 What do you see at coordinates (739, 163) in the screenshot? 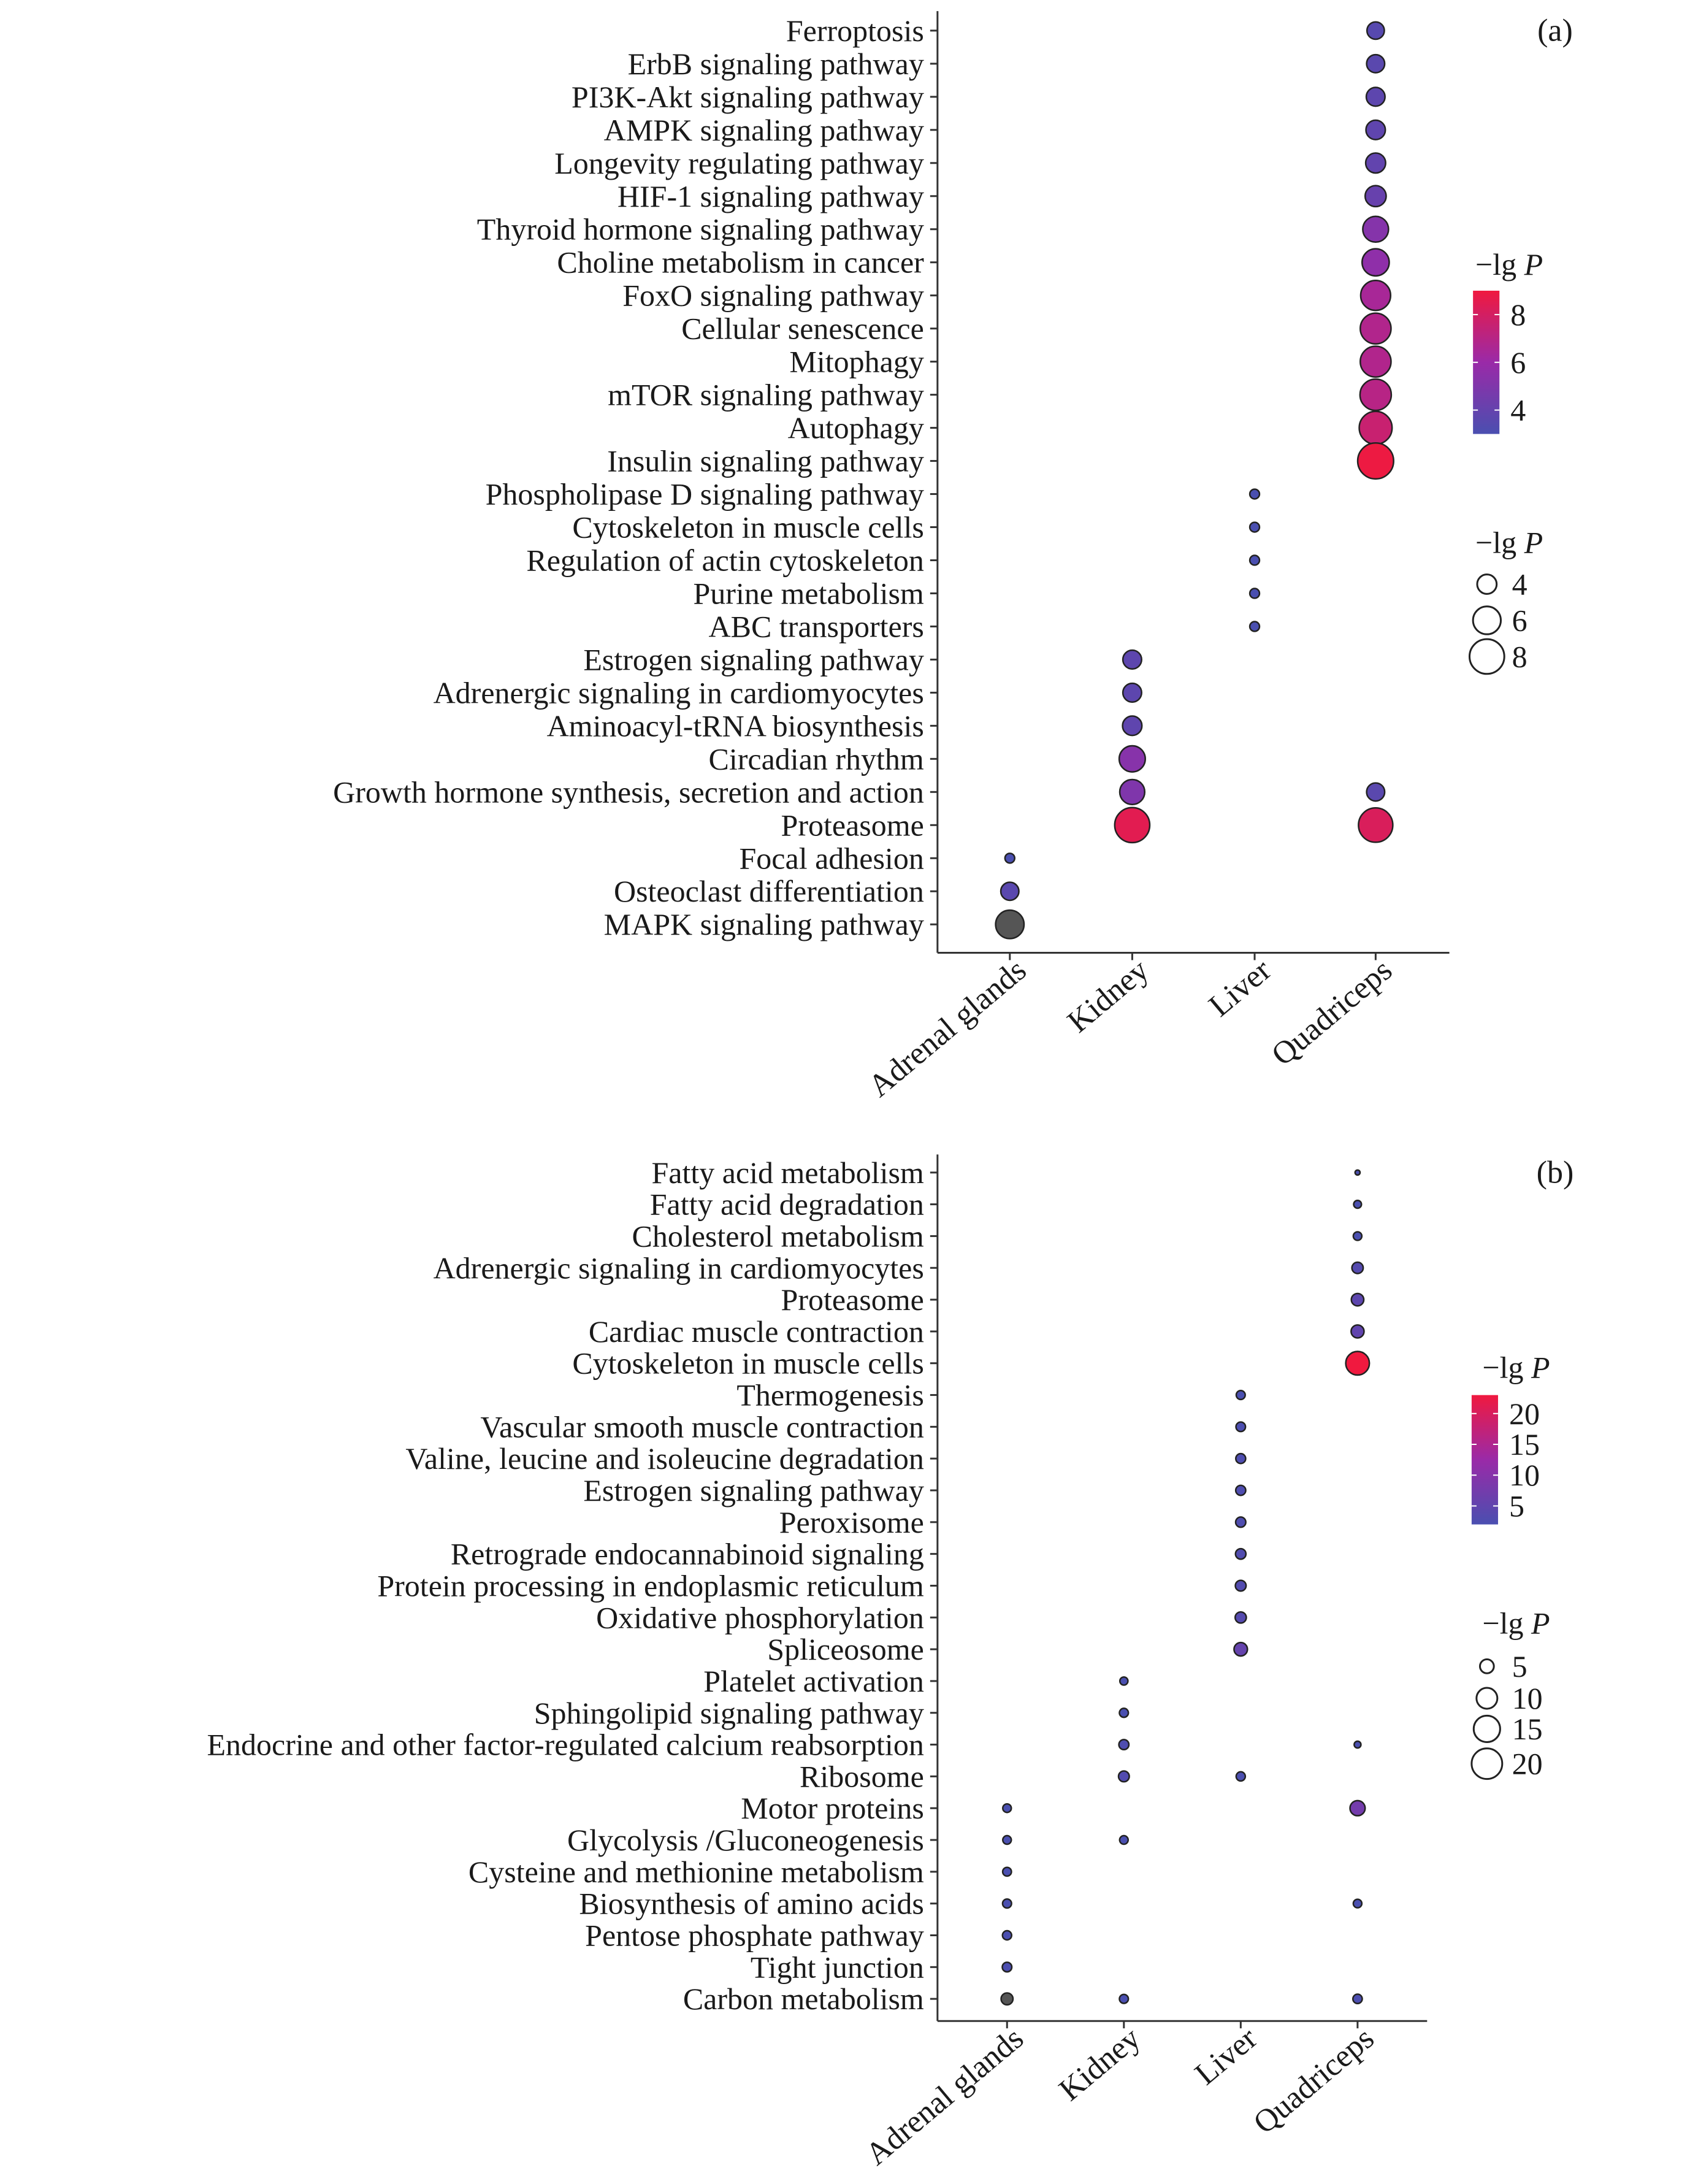
I see `y-tick-label: Longevity regulating pathway` at bounding box center [739, 163].